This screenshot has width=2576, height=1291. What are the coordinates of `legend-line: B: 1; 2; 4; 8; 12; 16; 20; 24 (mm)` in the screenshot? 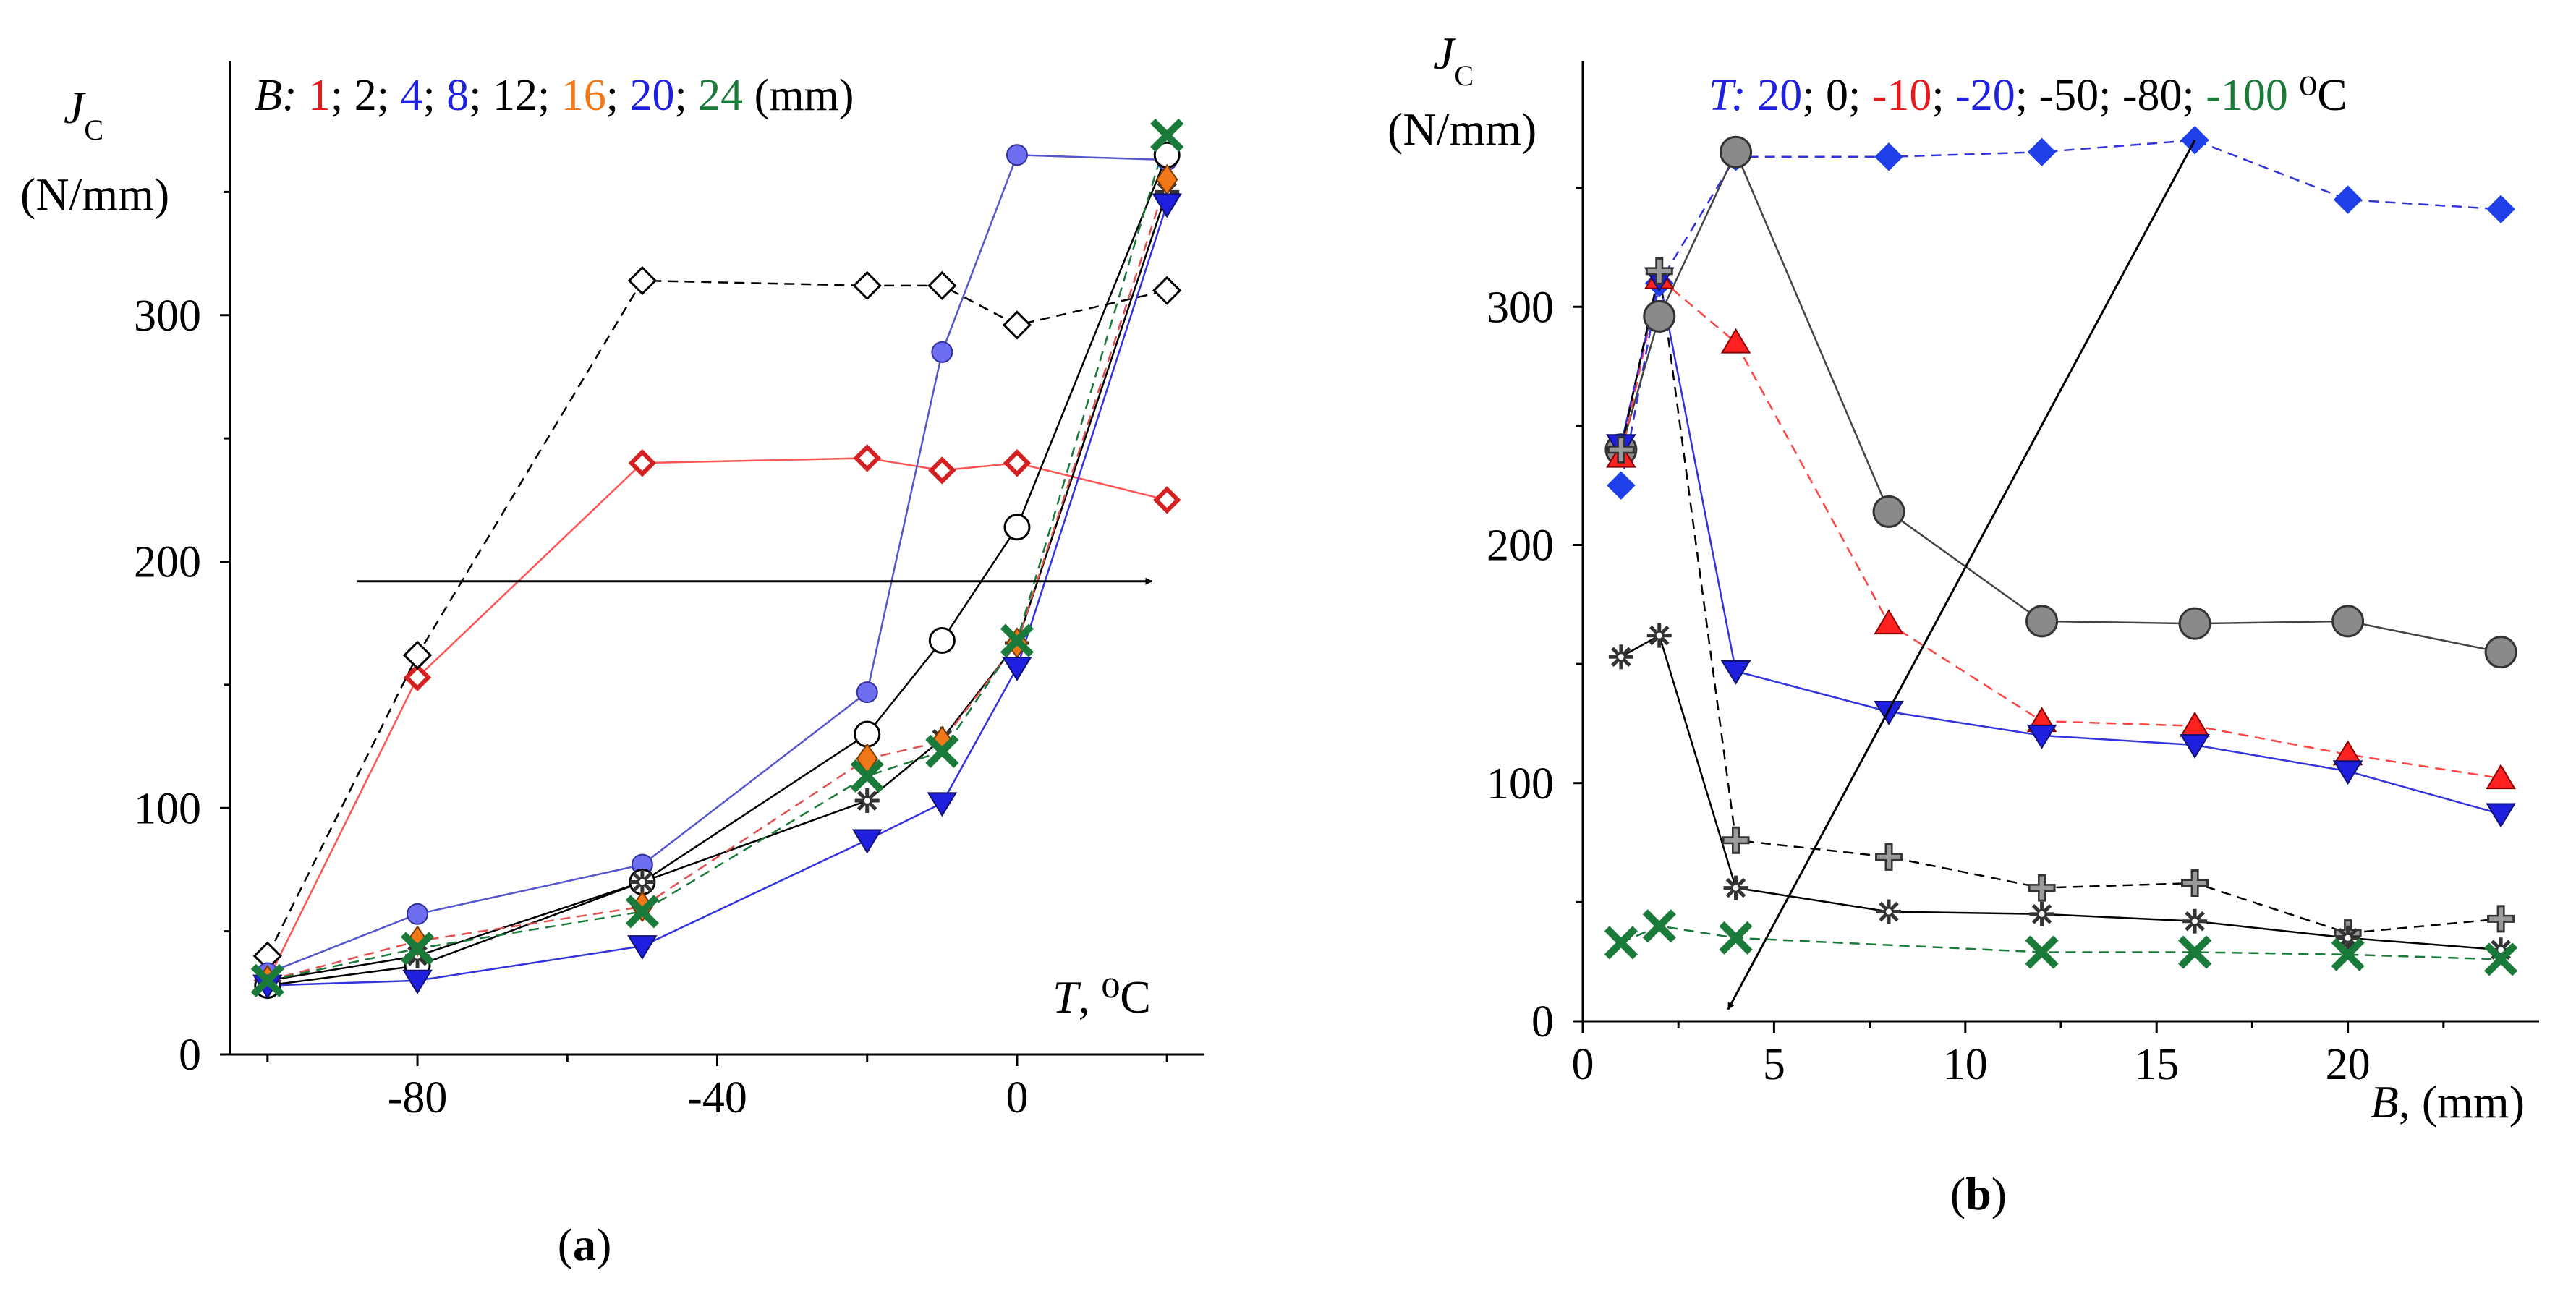 It's located at (554, 95).